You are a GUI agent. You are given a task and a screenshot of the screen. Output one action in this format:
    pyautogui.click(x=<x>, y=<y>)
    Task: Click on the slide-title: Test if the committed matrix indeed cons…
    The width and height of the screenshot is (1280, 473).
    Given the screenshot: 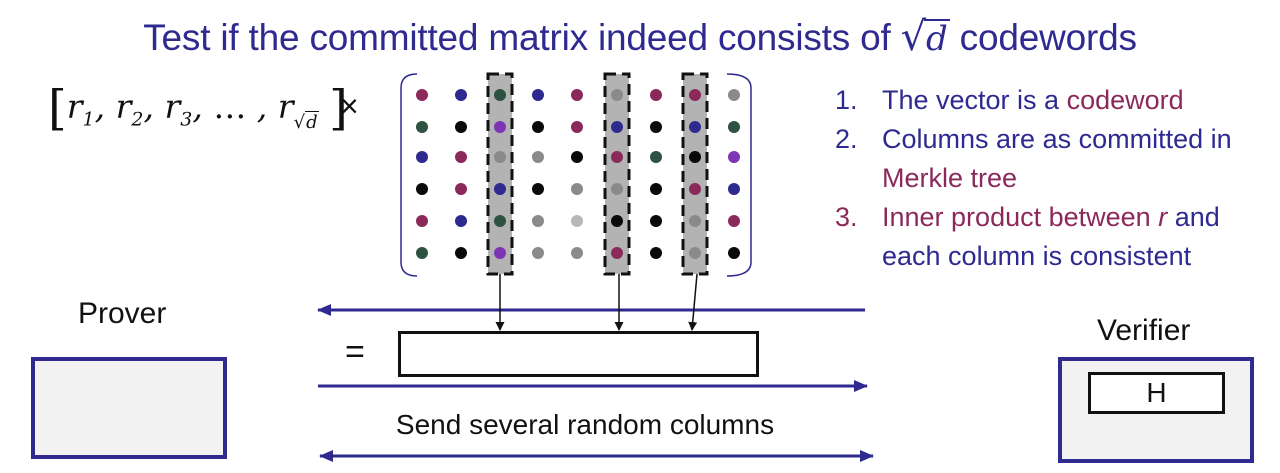 What is the action you would take?
    pyautogui.click(x=640, y=37)
    